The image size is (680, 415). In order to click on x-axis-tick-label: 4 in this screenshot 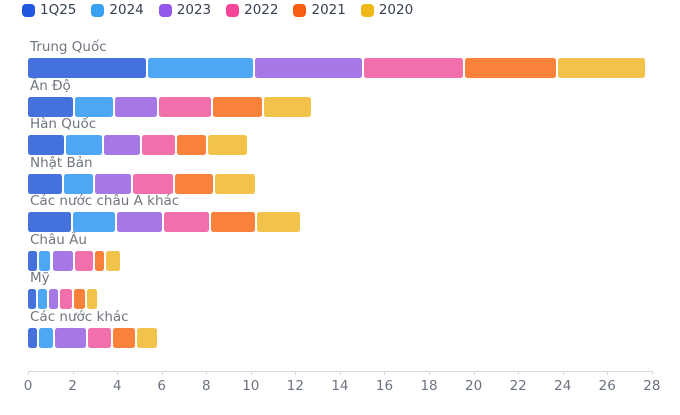, I will do `click(117, 386)`.